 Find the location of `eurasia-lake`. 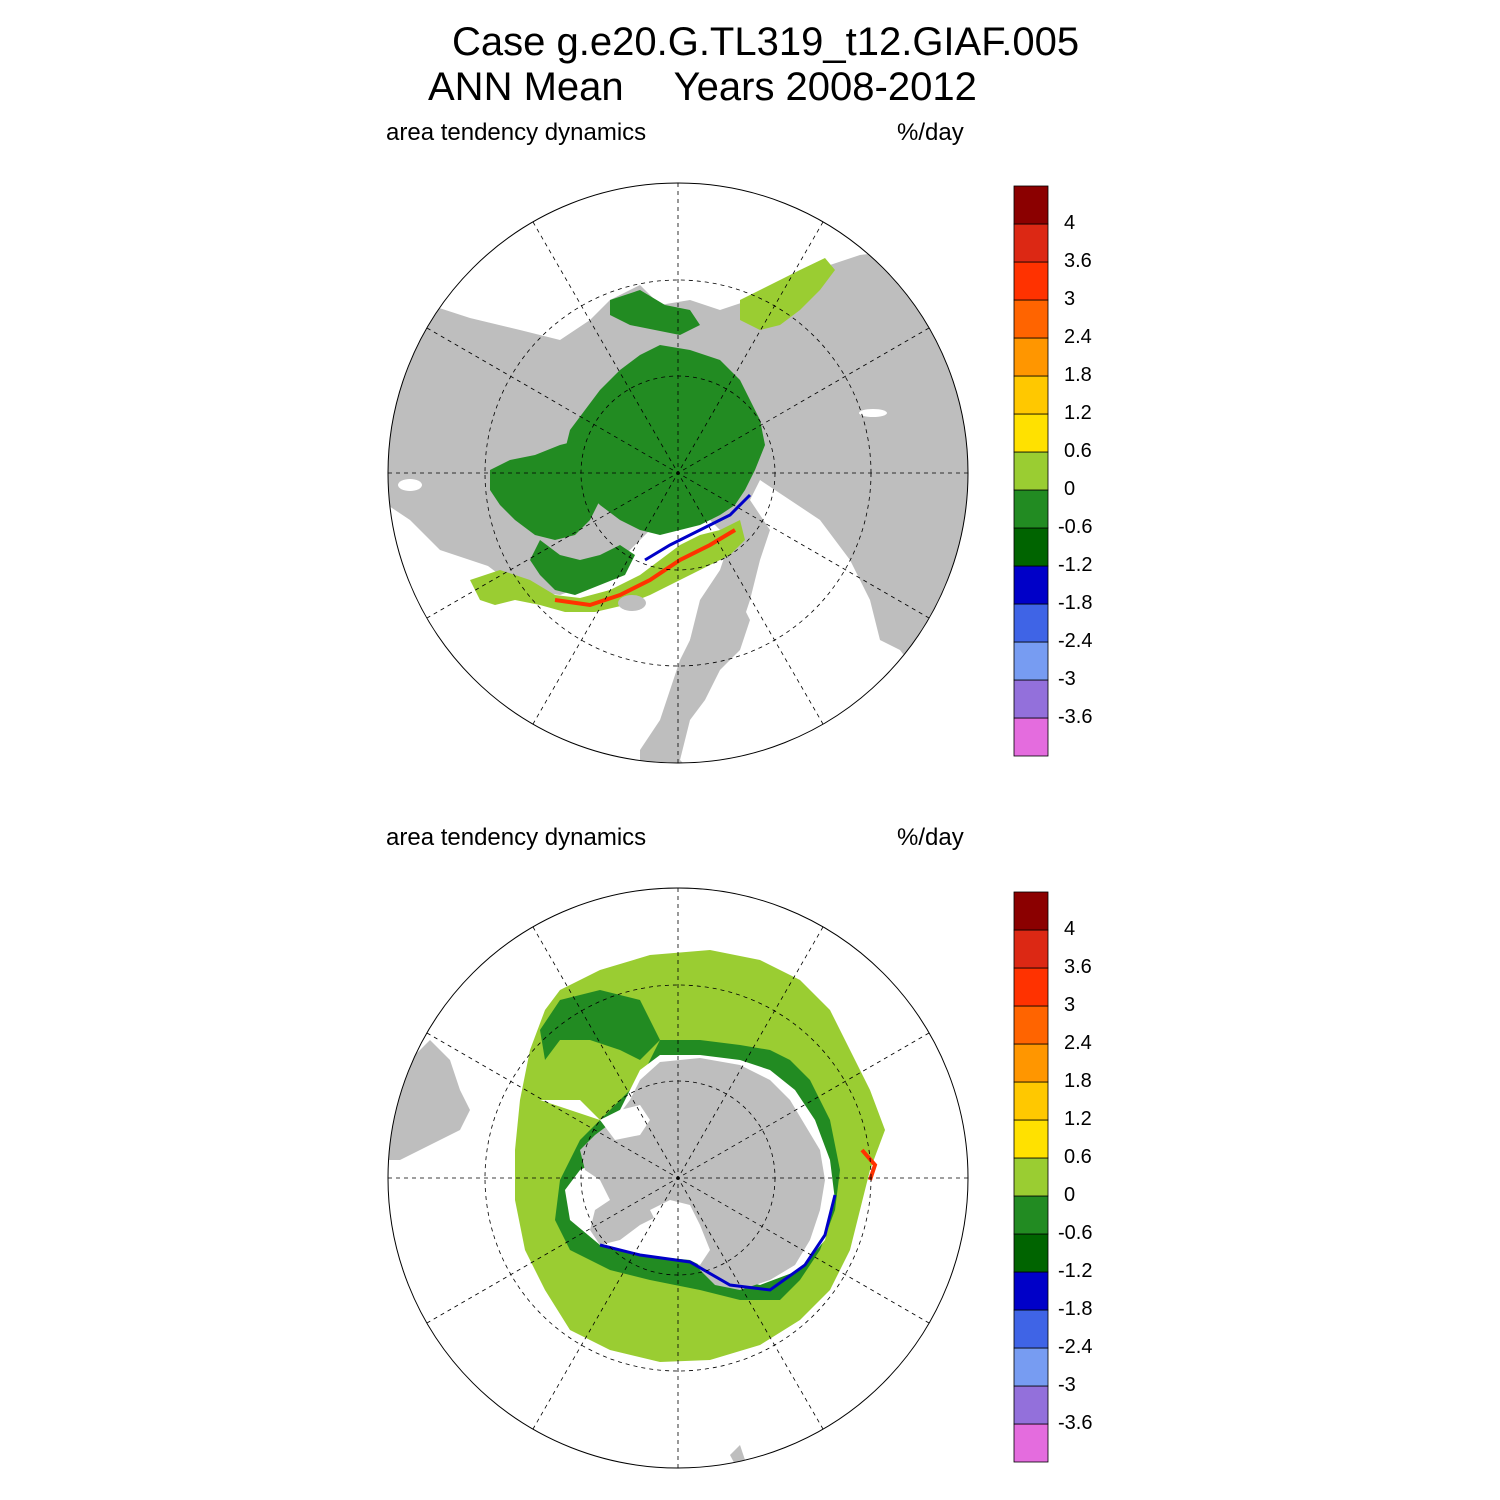

eurasia-lake is located at coordinates (873, 413).